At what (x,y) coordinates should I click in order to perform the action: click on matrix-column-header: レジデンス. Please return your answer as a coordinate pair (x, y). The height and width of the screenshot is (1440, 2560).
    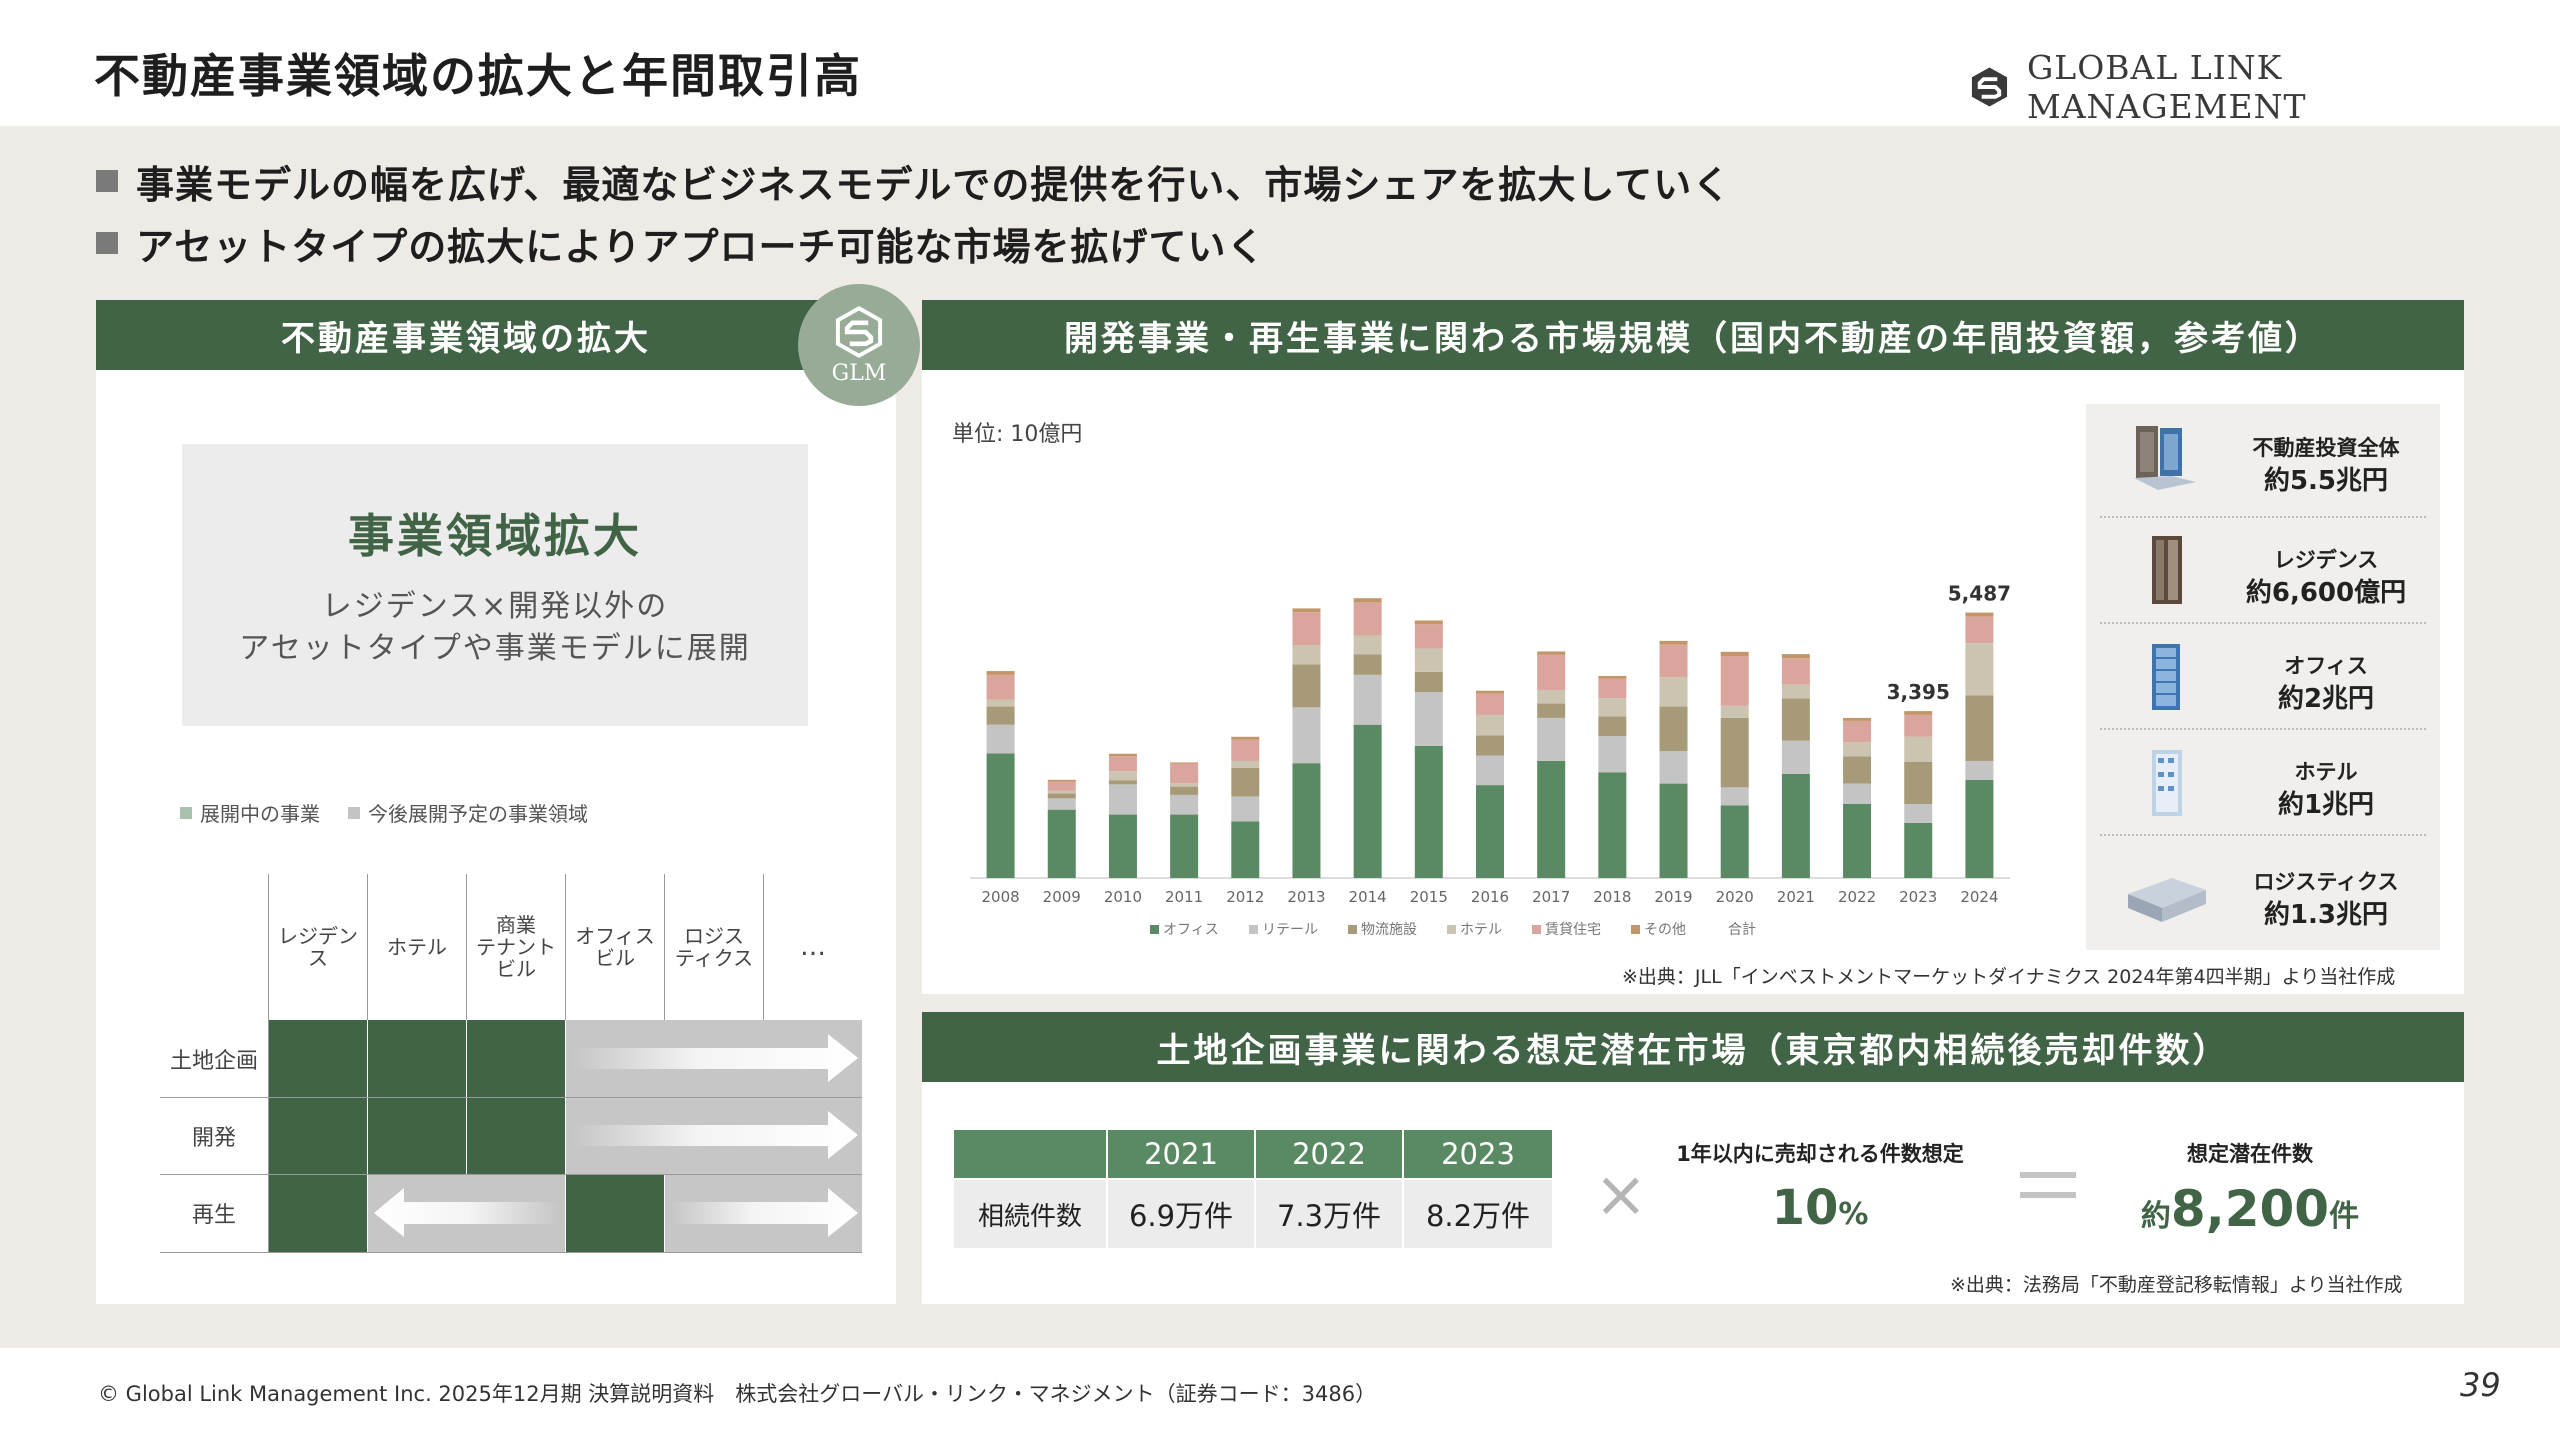
    Looking at the image, I should click on (318, 947).